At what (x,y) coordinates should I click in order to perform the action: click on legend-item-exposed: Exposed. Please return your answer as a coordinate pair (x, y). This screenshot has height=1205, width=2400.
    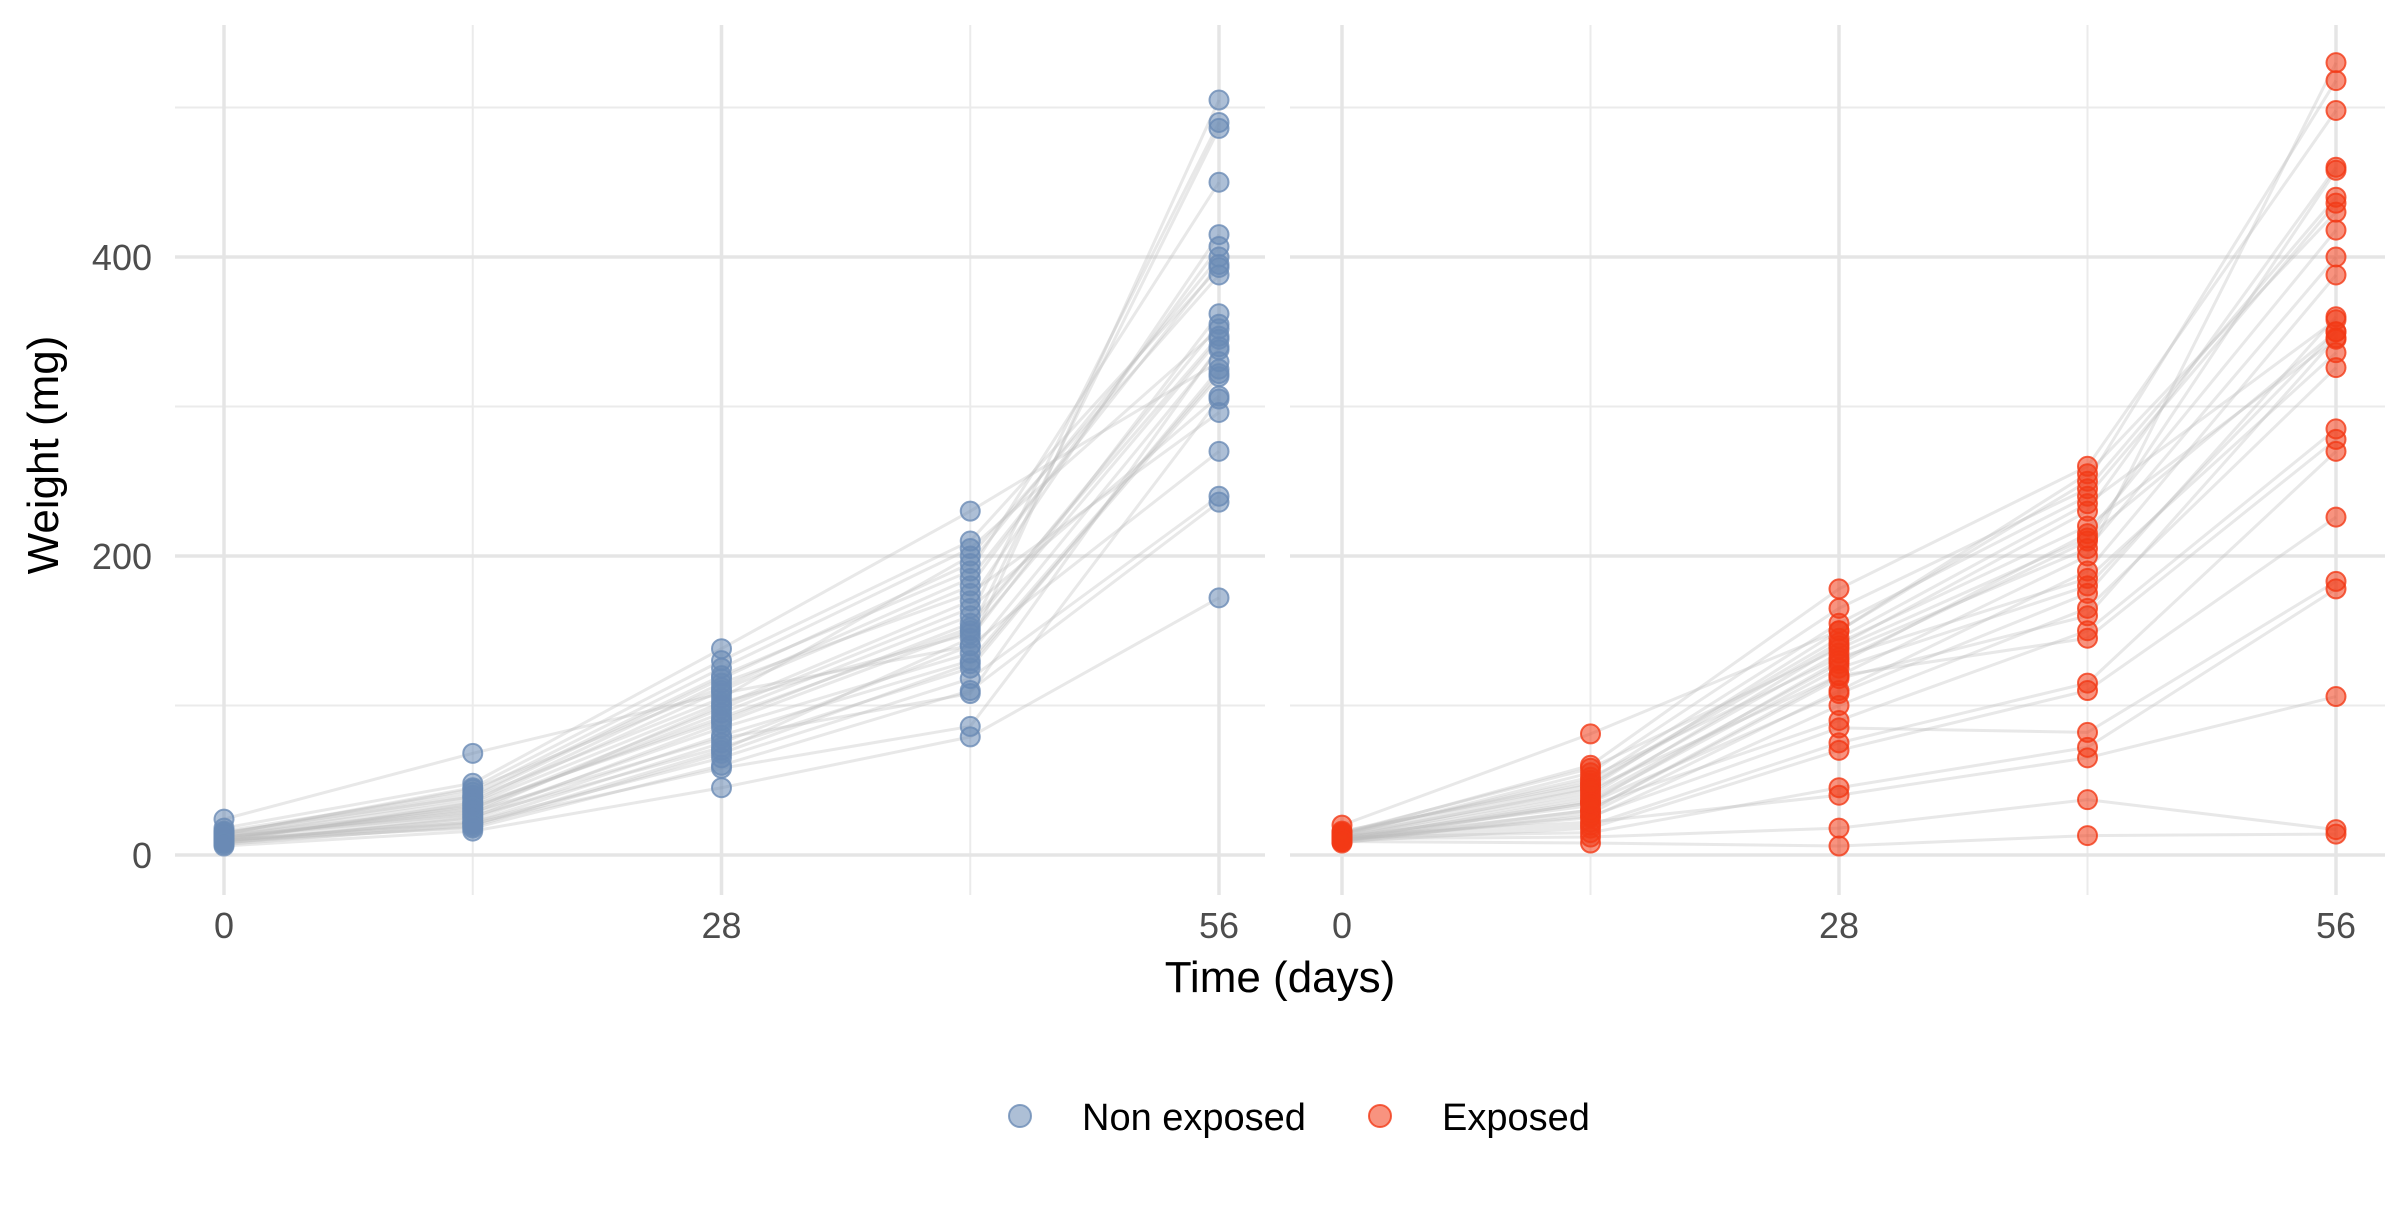
    Looking at the image, I should click on (1479, 1118).